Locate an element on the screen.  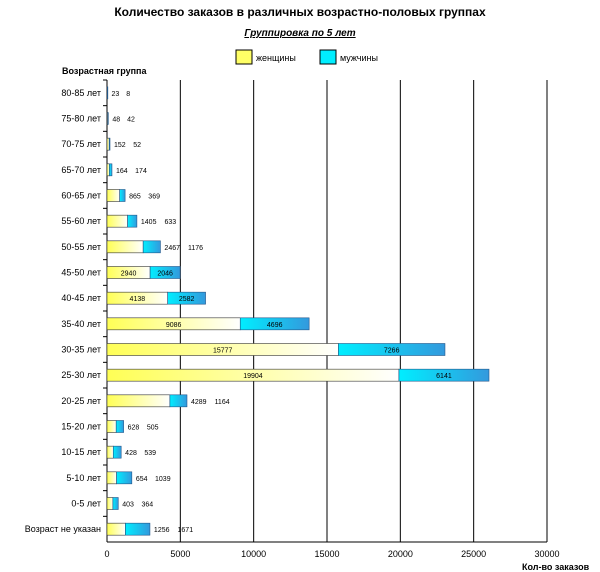
data-label: 633 is located at coordinates (170, 222).